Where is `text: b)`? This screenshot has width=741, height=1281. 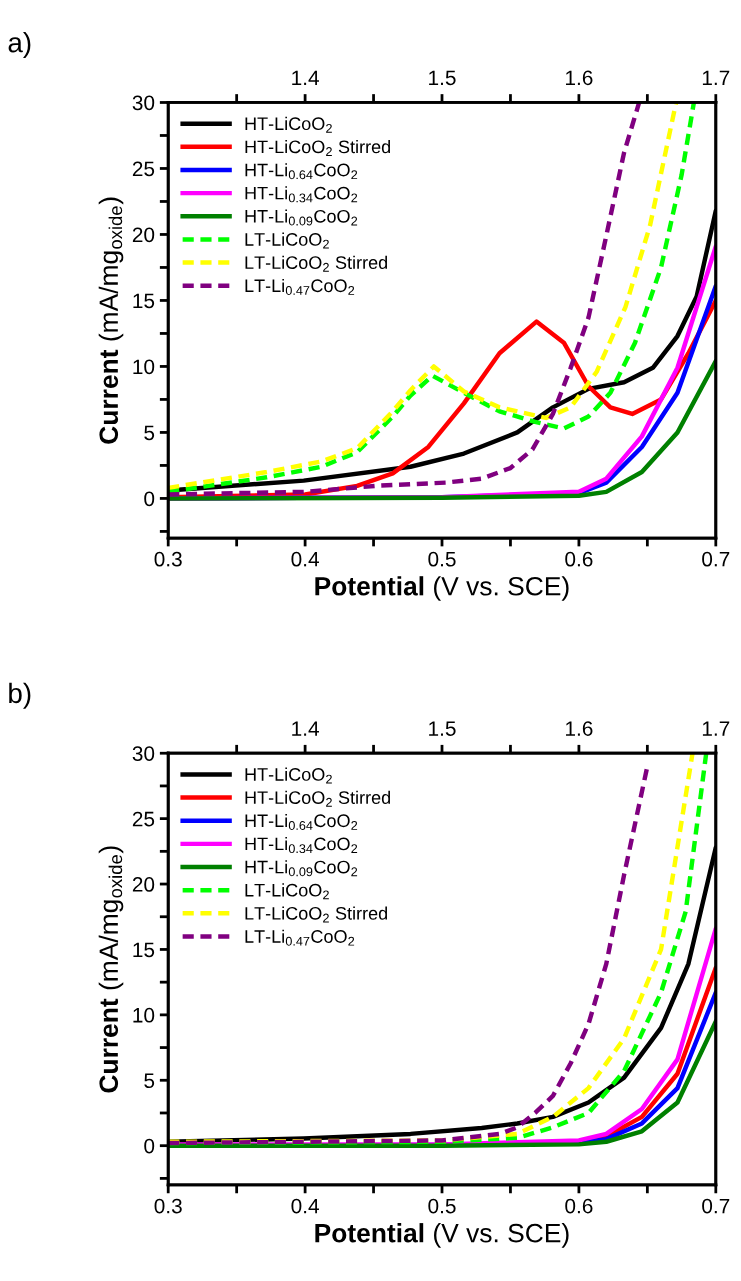 text: b) is located at coordinates (20, 695).